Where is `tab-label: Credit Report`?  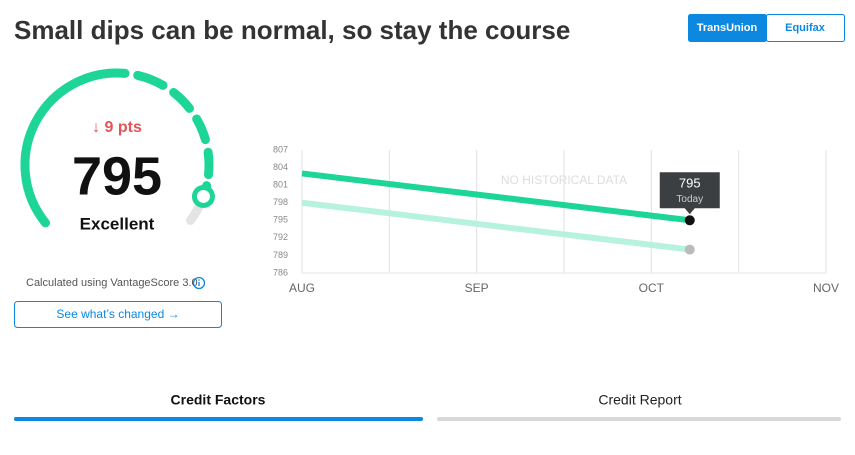
tab-label: Credit Report is located at coordinates (639, 400).